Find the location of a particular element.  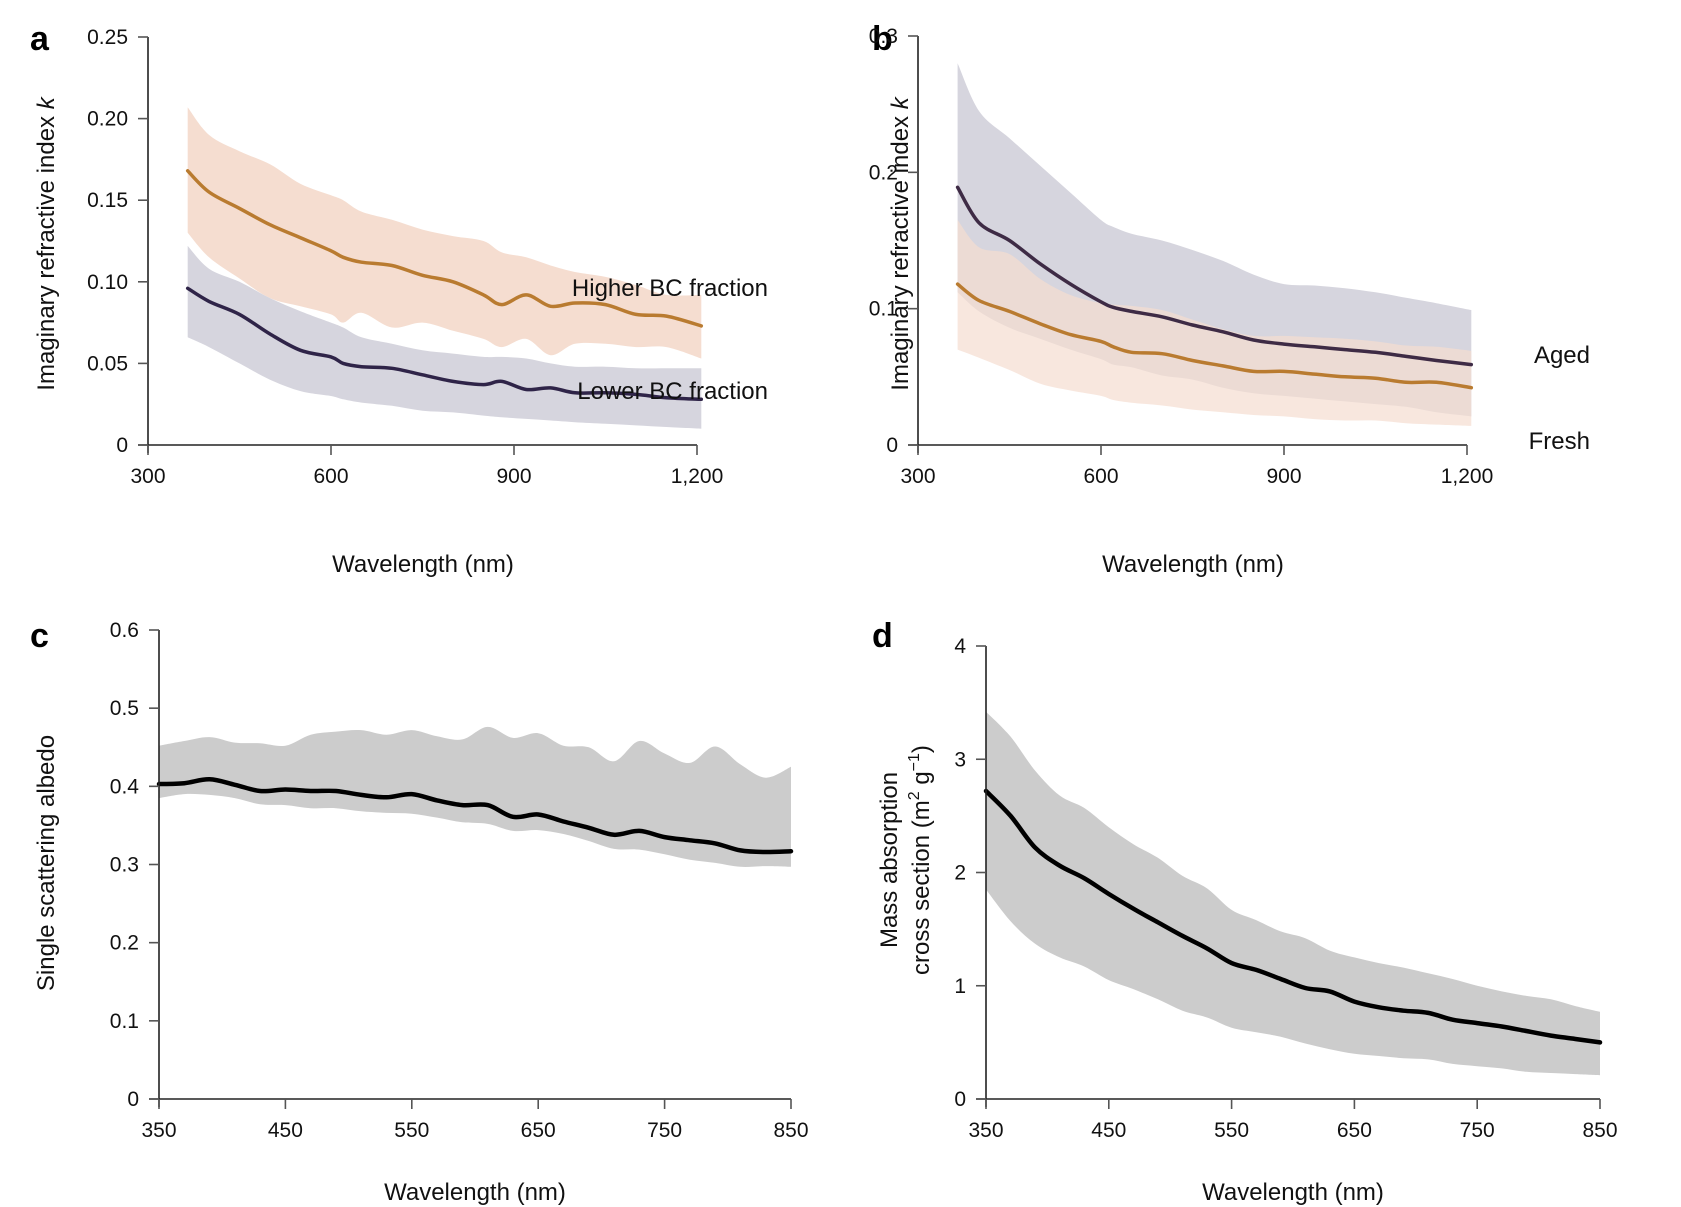

panel-d-y-tick-label: 0 is located at coordinates (960, 1099).